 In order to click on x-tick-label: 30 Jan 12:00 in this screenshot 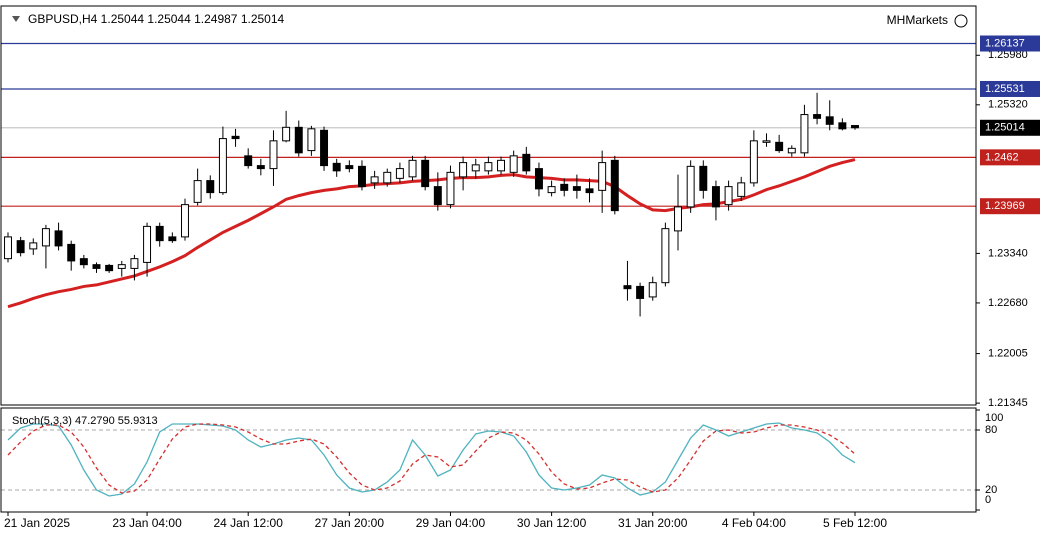, I will do `click(552, 523)`.